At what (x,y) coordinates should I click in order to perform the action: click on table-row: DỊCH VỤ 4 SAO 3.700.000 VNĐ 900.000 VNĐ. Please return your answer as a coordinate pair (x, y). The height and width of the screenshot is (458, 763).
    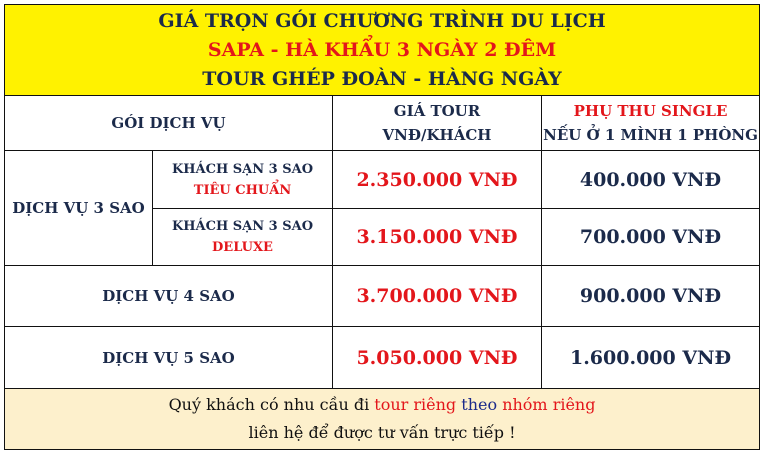
    Looking at the image, I should click on (382, 296).